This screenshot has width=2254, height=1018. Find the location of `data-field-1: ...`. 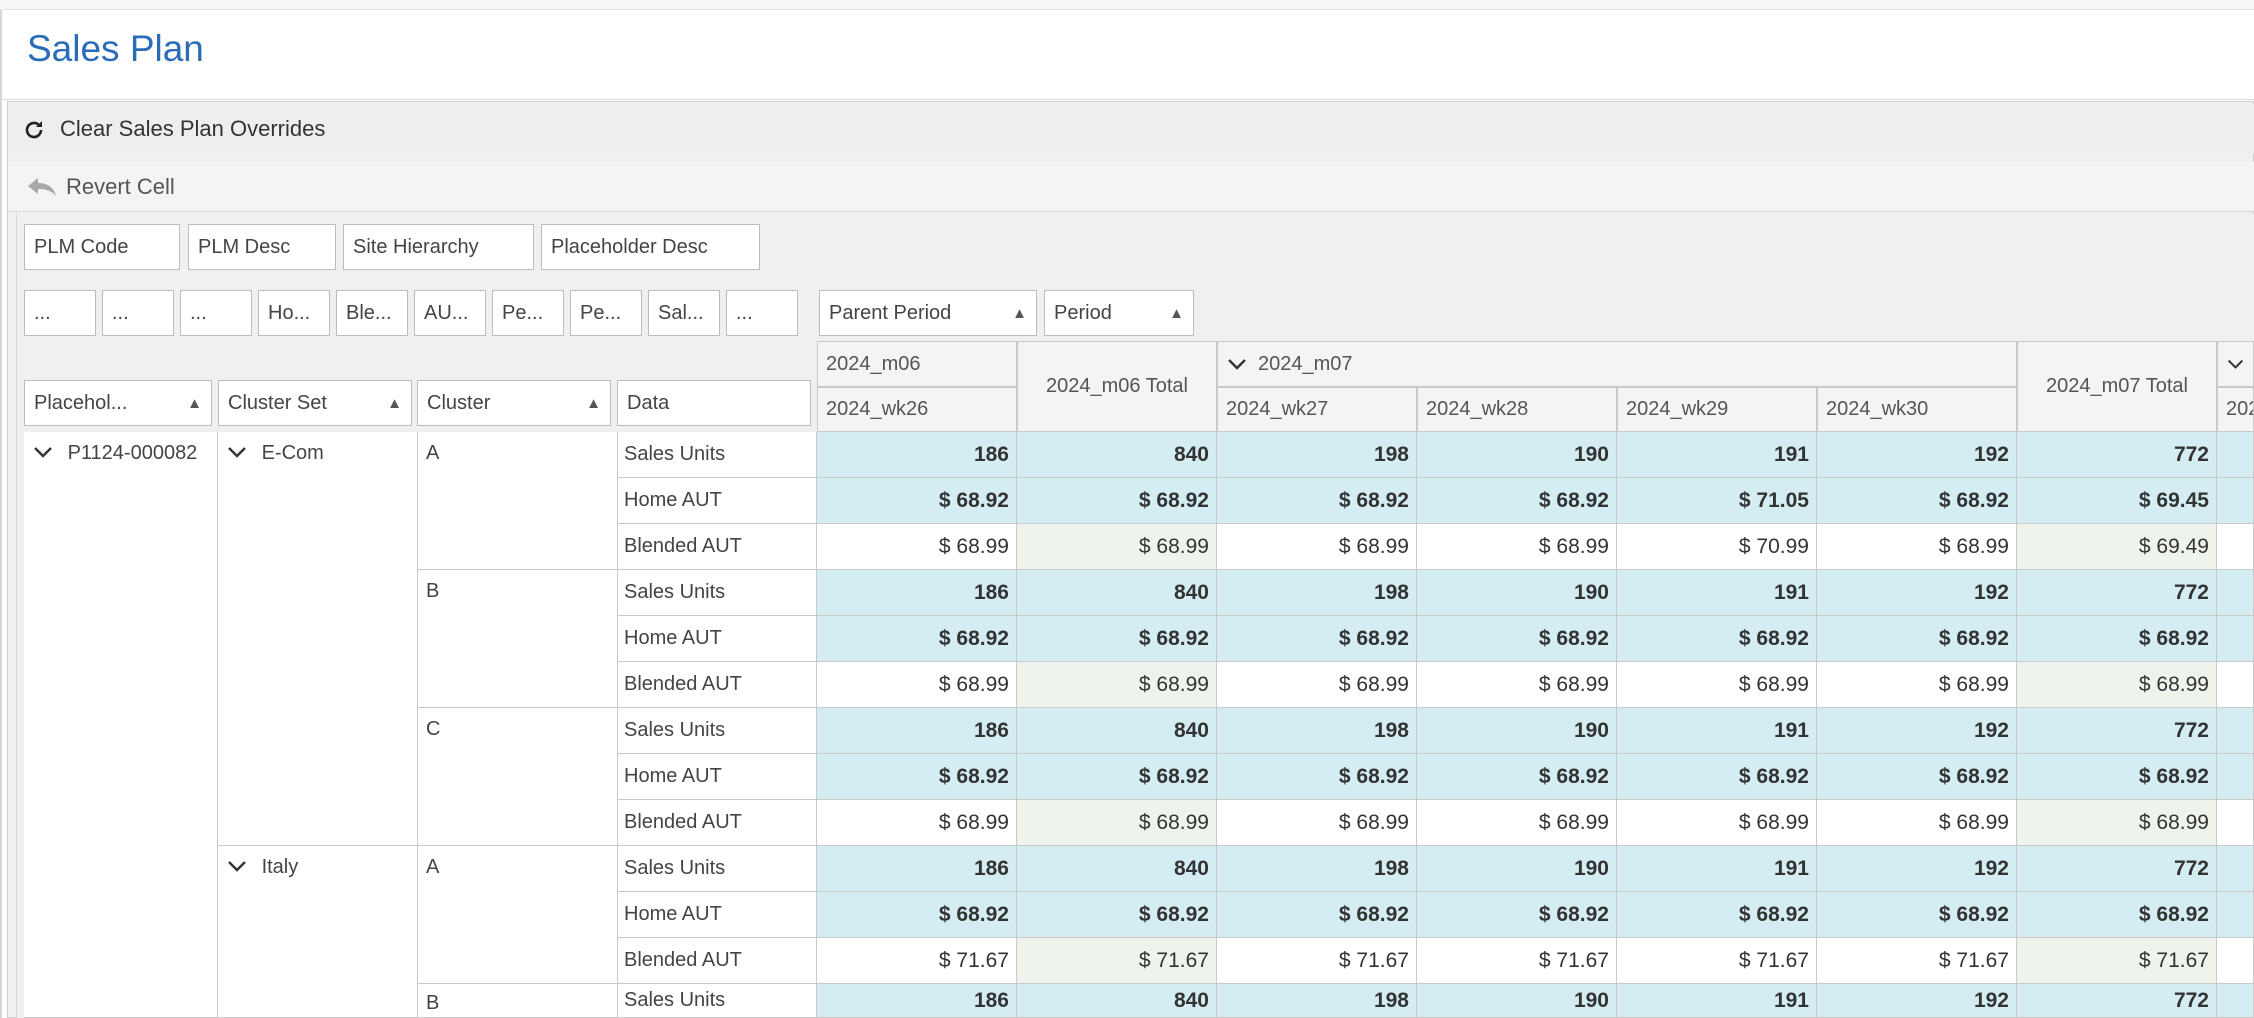

data-field-1: ... is located at coordinates (60, 313).